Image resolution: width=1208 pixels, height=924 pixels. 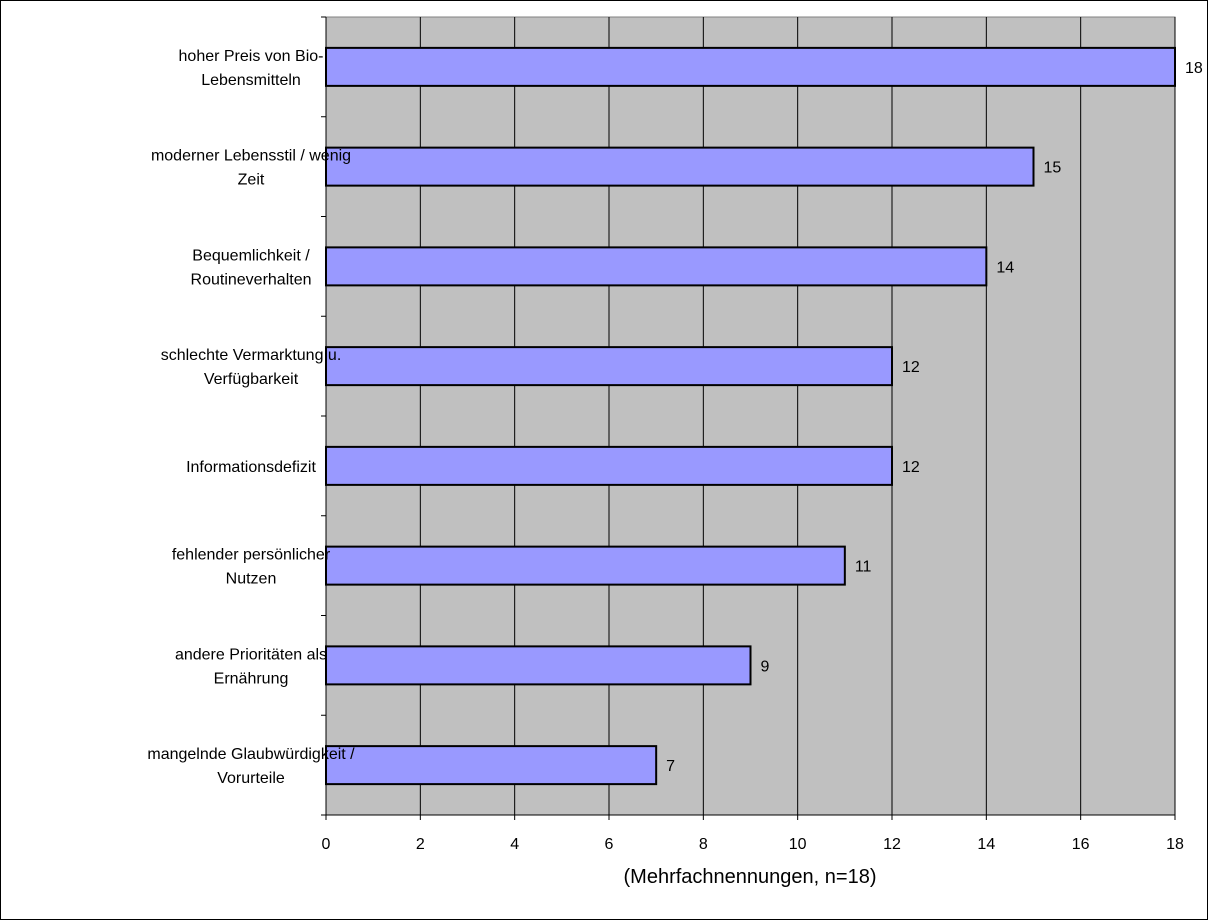 What do you see at coordinates (892, 844) in the screenshot?
I see `x-tick-label: 12` at bounding box center [892, 844].